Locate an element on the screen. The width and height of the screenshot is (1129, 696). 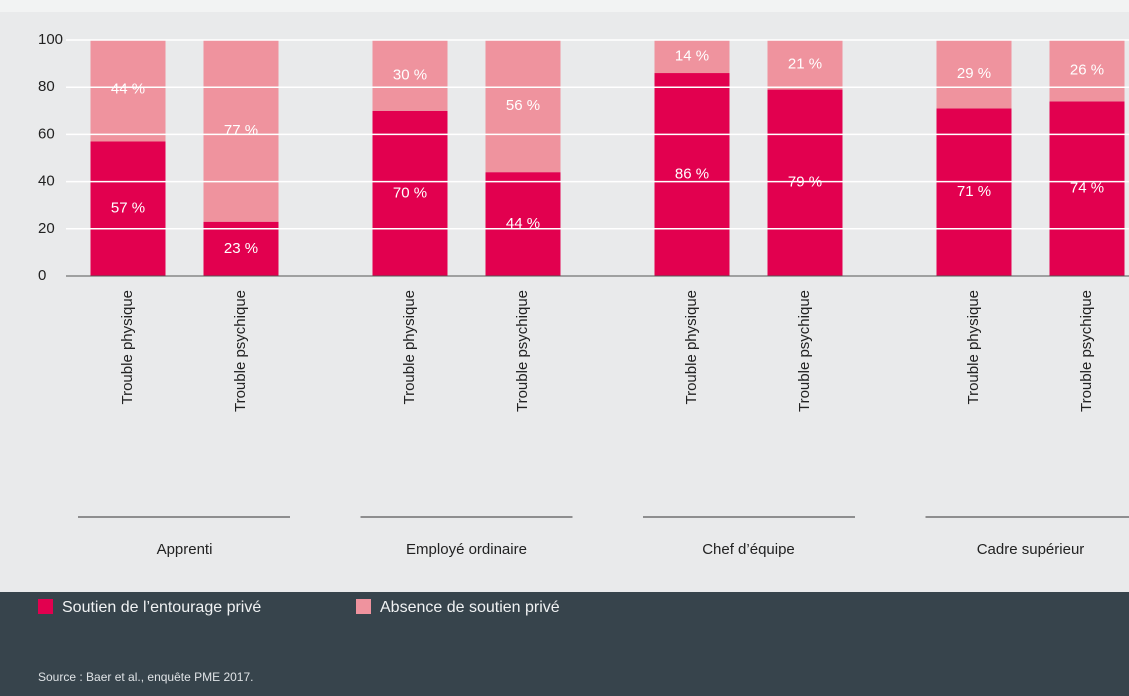
value-label: 79 % is located at coordinates (805, 182).